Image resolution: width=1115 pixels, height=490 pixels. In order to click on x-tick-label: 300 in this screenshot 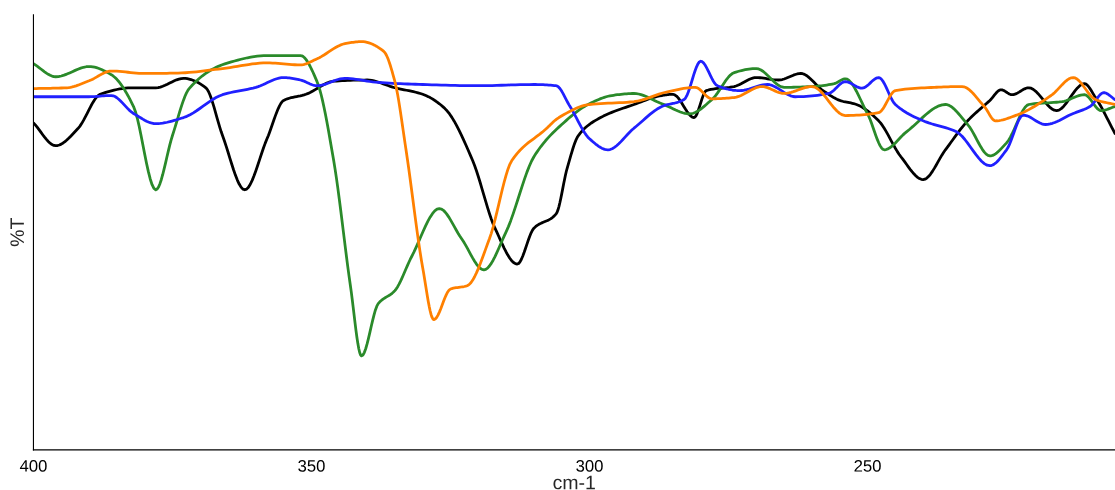, I will do `click(589, 465)`.